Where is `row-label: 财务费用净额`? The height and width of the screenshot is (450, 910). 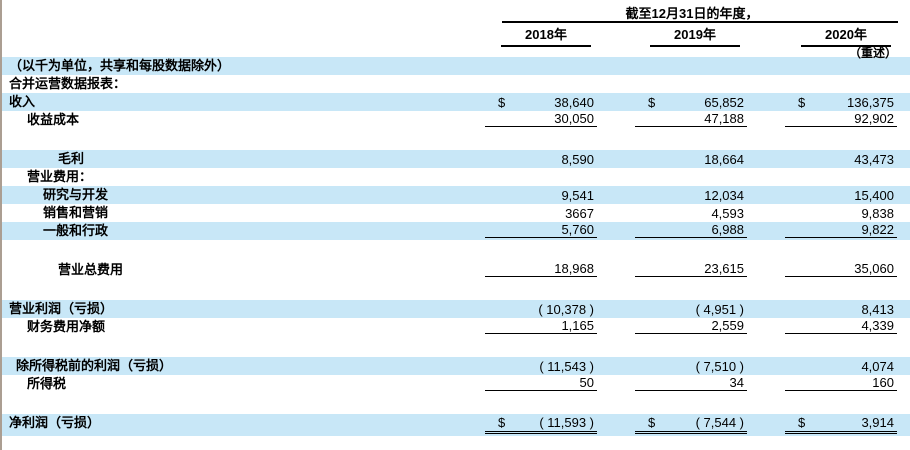
row-label: 财务费用净额 is located at coordinates (66, 326).